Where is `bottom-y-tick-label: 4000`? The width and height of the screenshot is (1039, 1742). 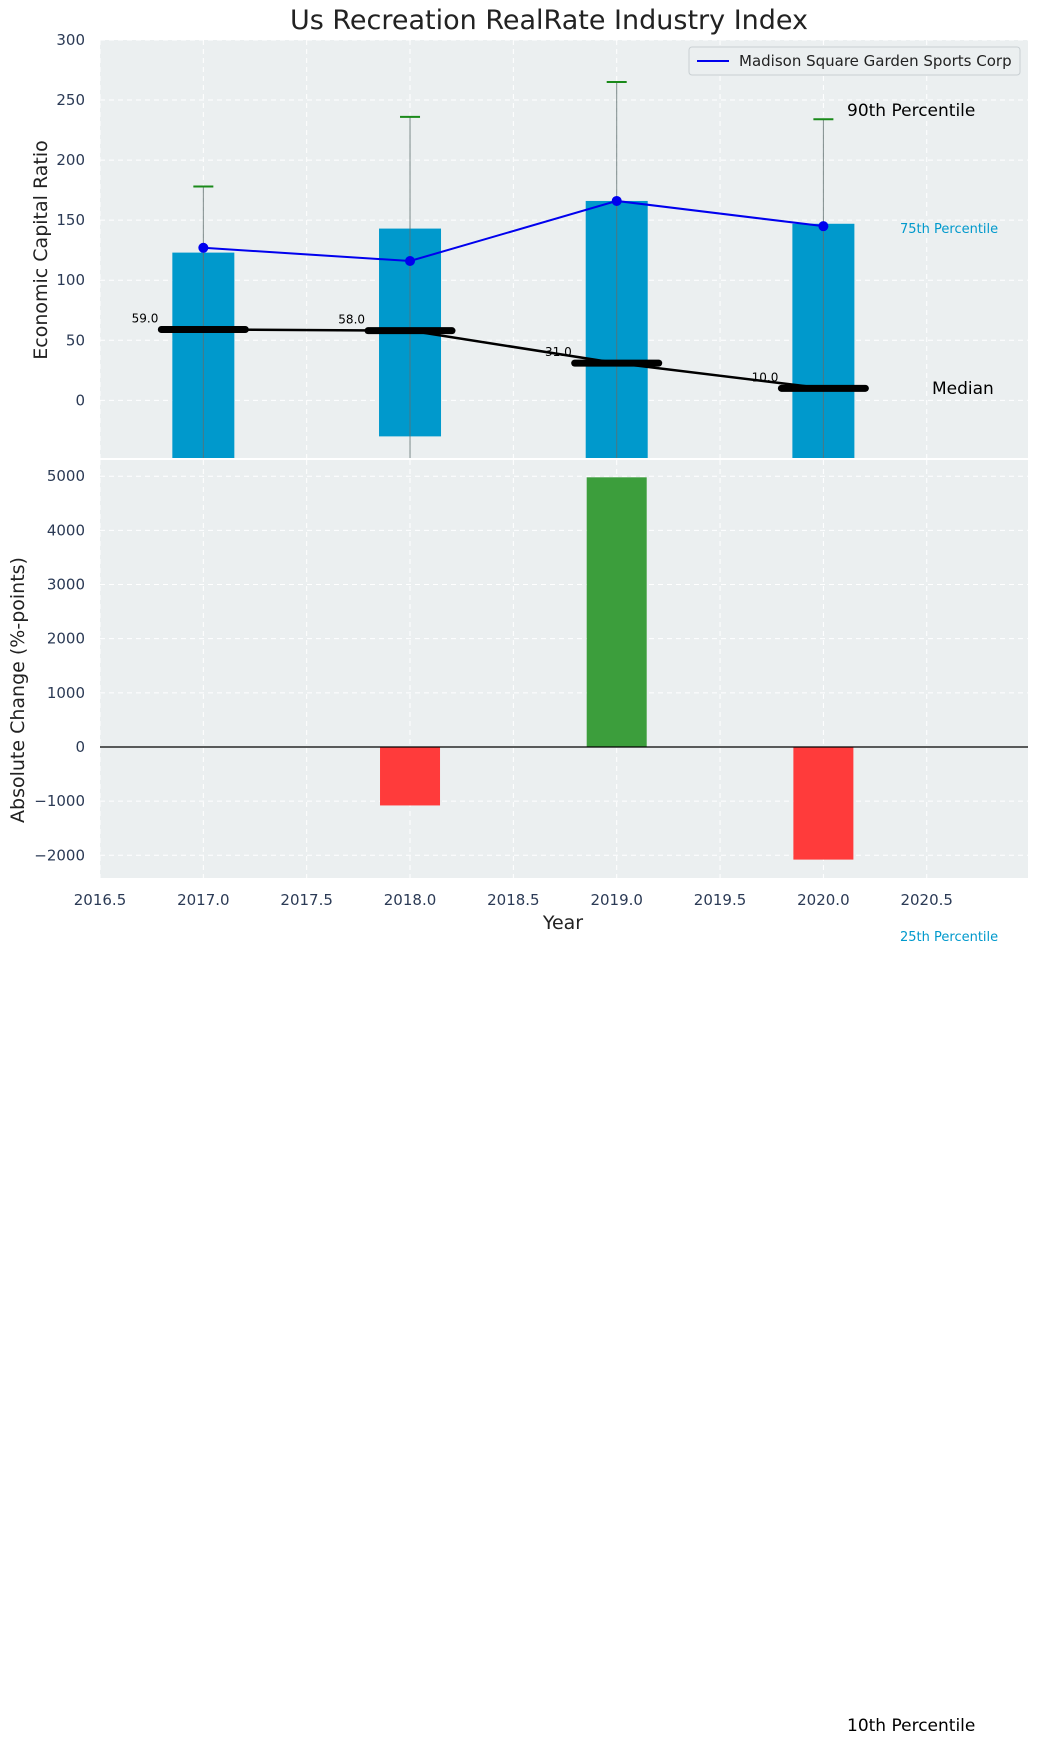 bottom-y-tick-label: 4000 is located at coordinates (66, 530).